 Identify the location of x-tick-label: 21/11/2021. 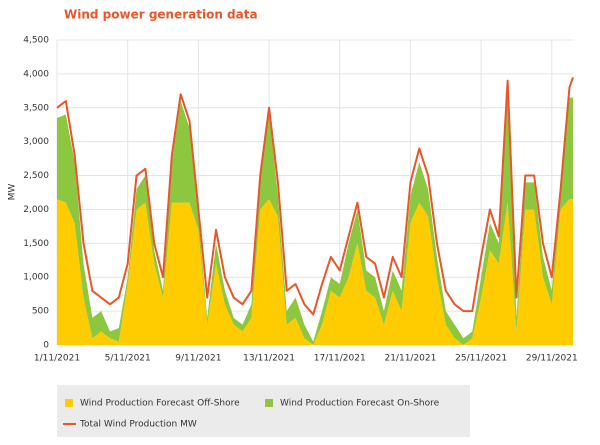
(410, 359).